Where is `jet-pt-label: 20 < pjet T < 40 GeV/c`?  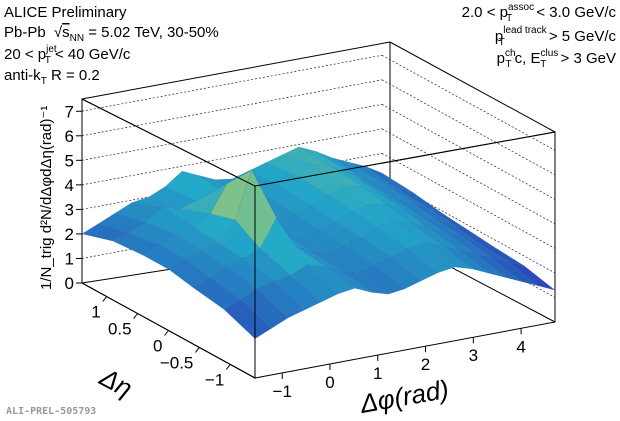
jet-pt-label: 20 < pjet T < 40 GeV/c is located at coordinates (67, 55).